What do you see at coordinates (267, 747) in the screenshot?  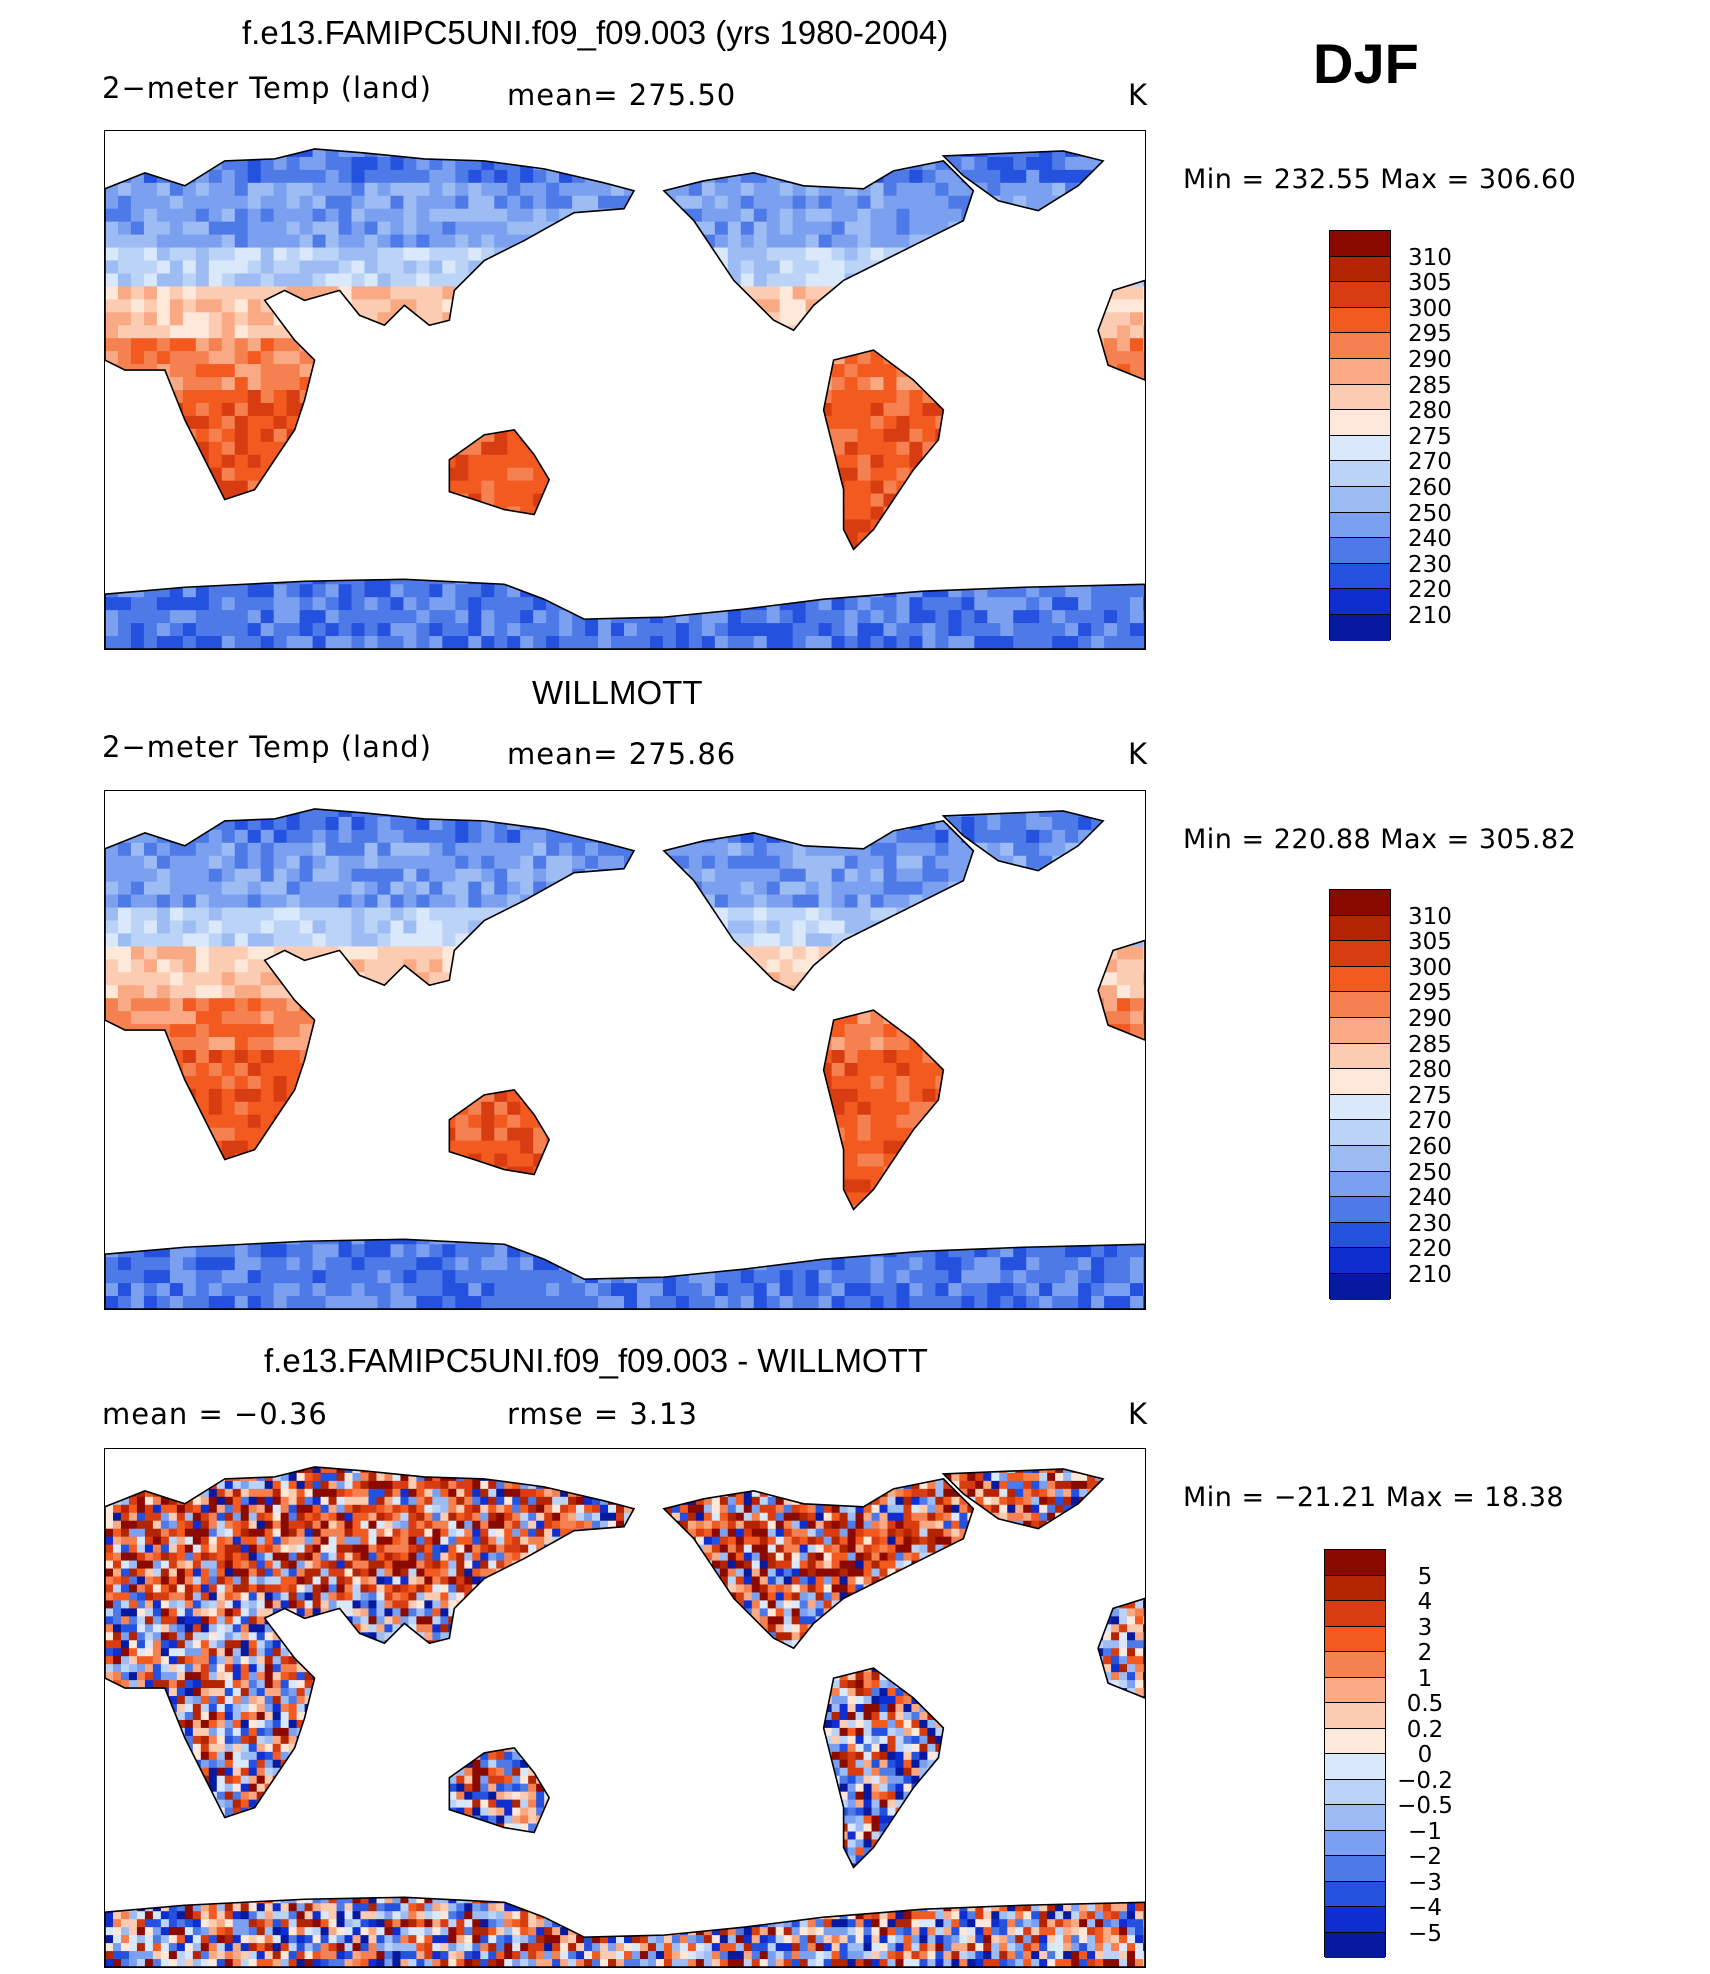 I see `variable-label-obs: 2−meter Temp (land)` at bounding box center [267, 747].